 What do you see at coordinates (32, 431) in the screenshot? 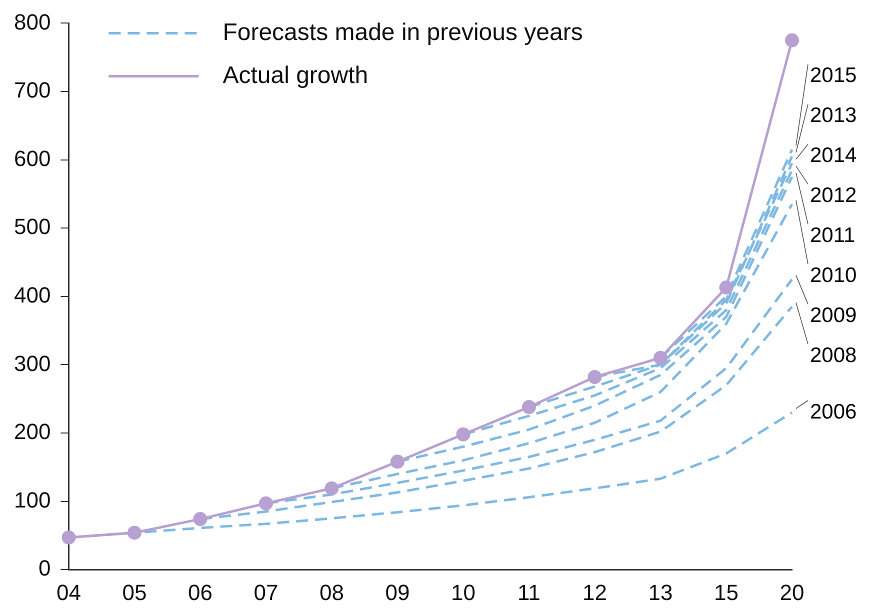
I see `y-tick-label: 200` at bounding box center [32, 431].